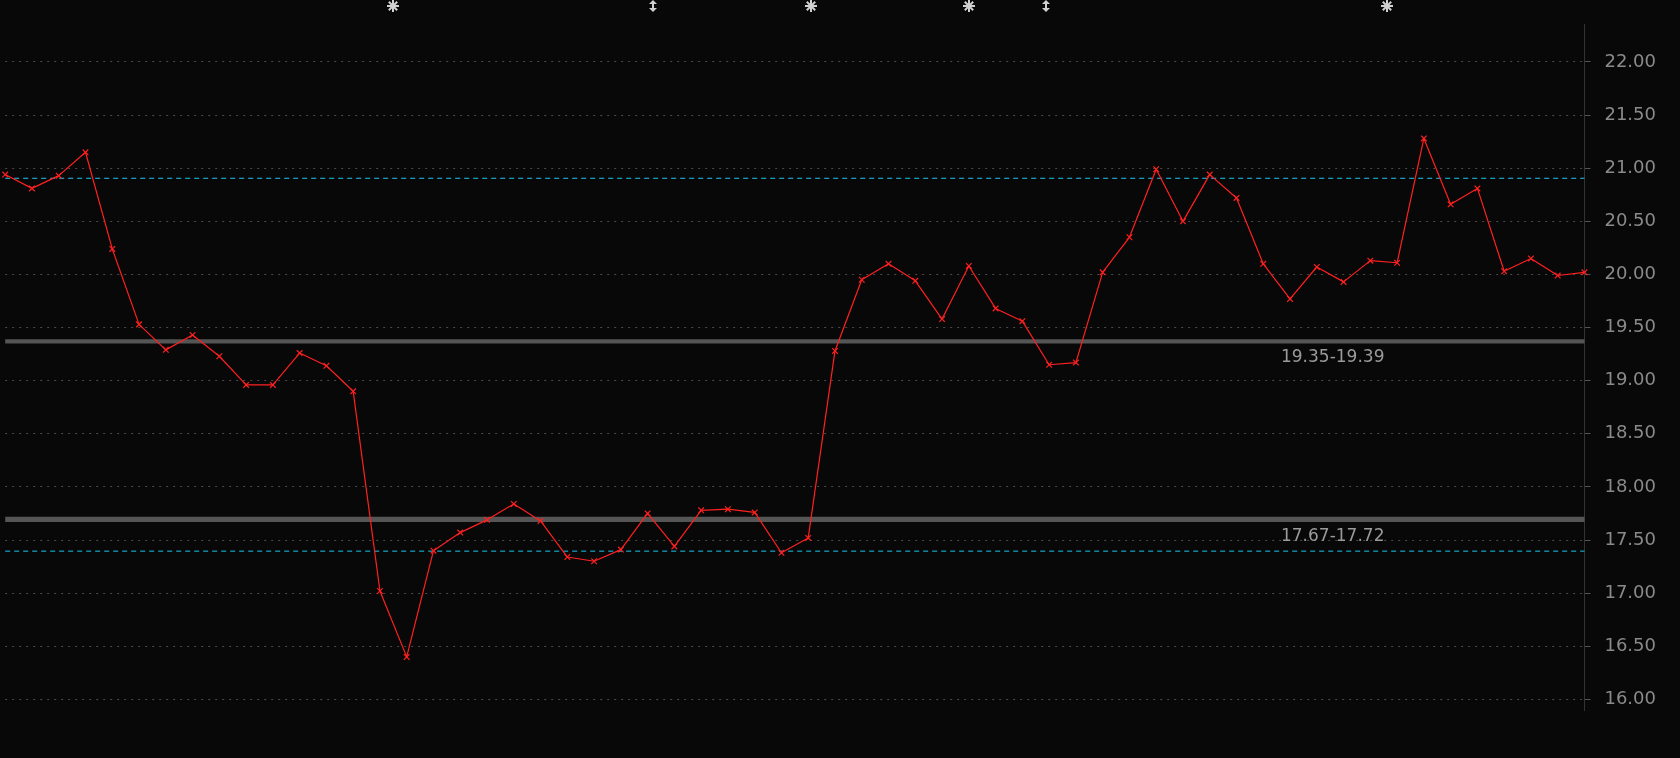  I want to click on band-label: 17.67-17.72, so click(1332, 534).